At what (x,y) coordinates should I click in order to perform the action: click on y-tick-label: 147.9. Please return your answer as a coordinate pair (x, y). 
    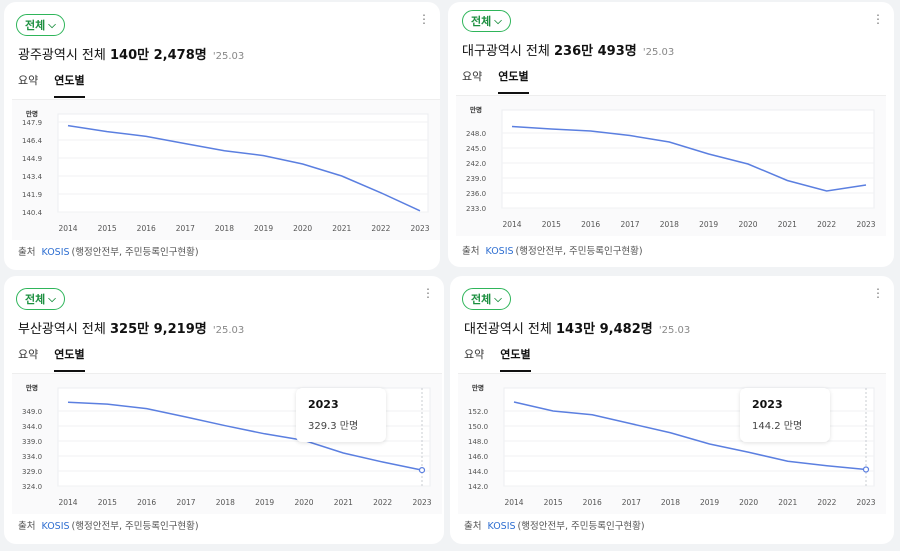
    Looking at the image, I should click on (32, 123).